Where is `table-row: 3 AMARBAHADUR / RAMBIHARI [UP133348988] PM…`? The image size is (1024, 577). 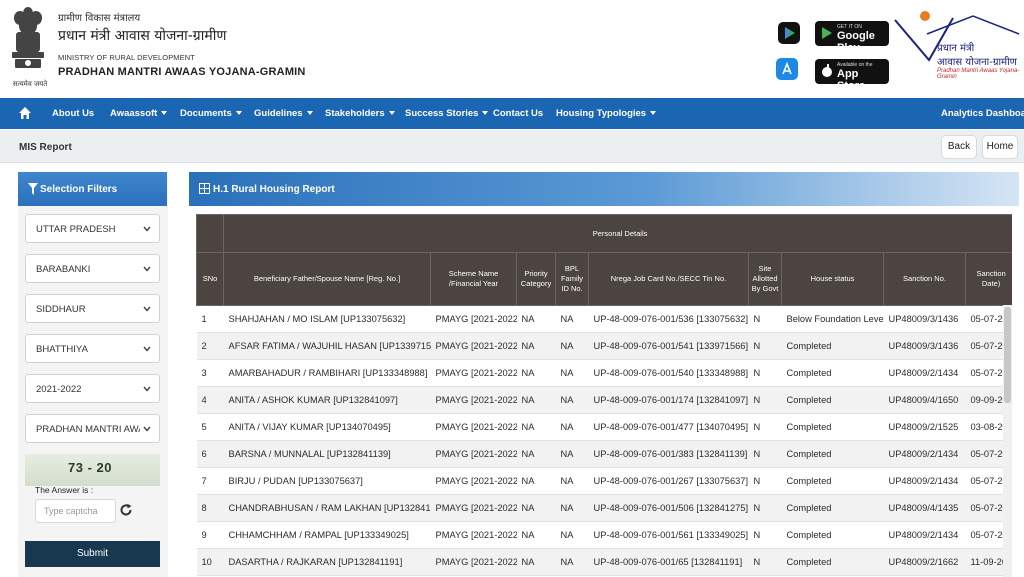 table-row: 3 AMARBAHADUR / RAMBIHARI [UP133348988] PM… is located at coordinates (604, 373).